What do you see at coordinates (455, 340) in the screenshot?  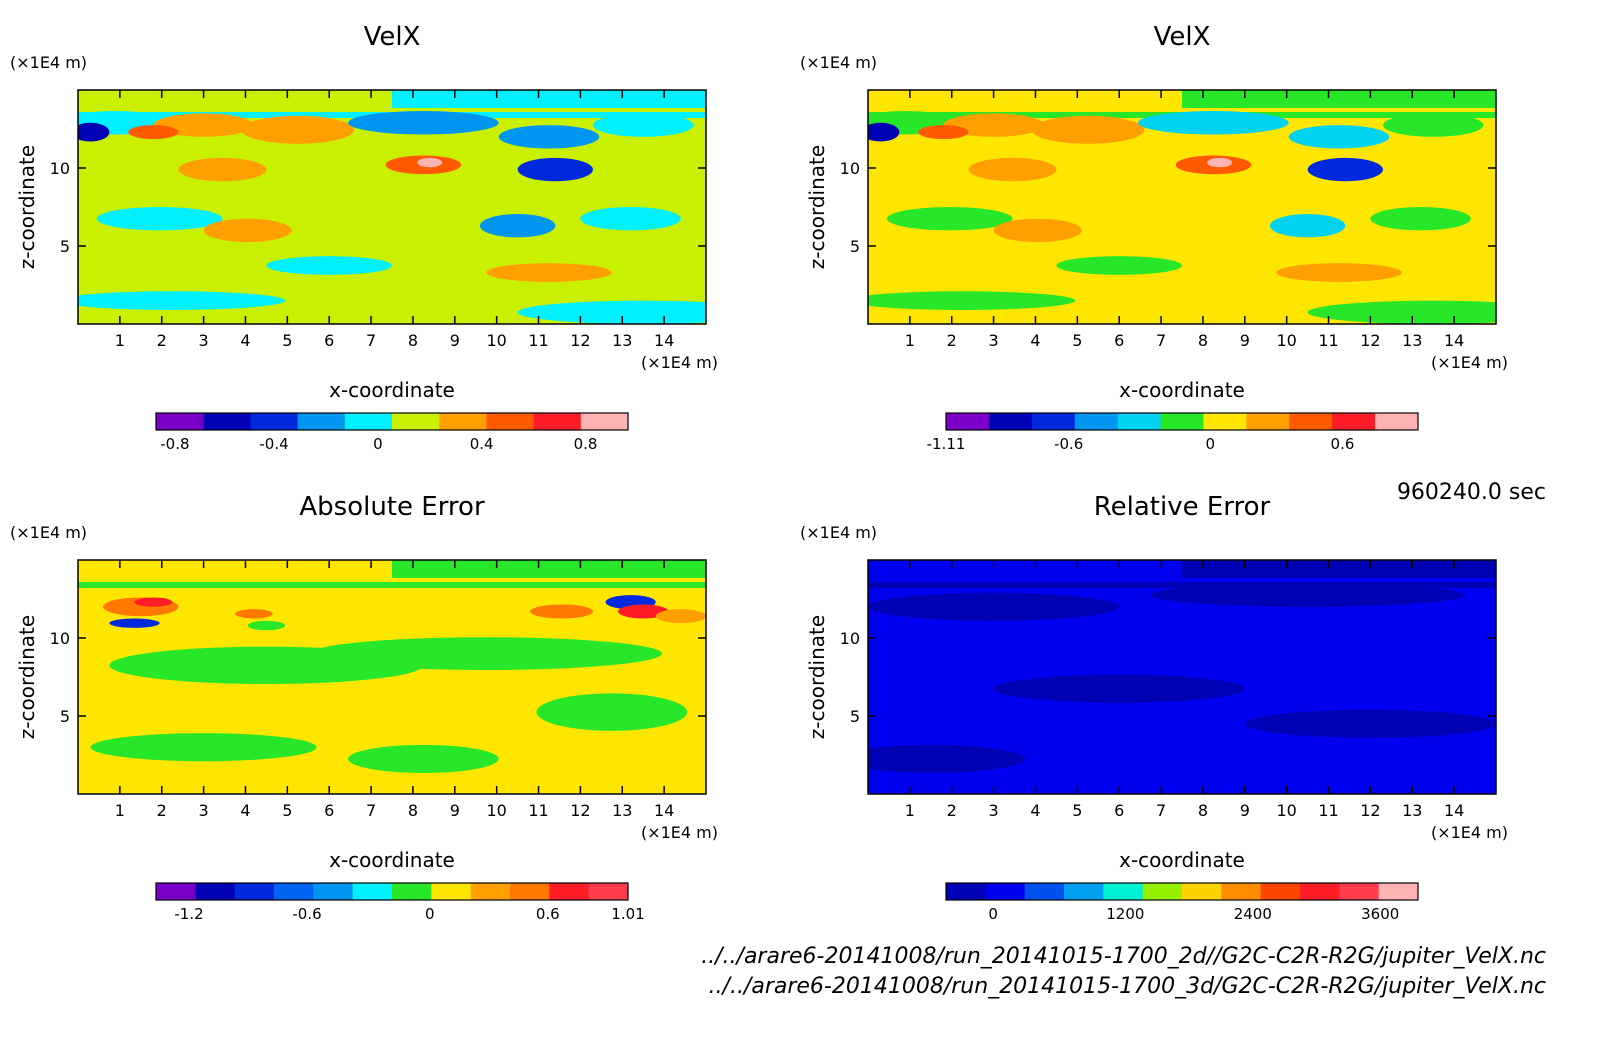 I see `x-tick-label: 9` at bounding box center [455, 340].